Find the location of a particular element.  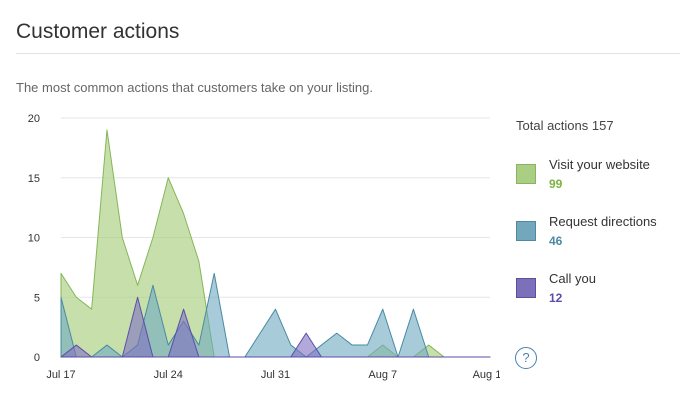

legend-count: 12 is located at coordinates (556, 298).